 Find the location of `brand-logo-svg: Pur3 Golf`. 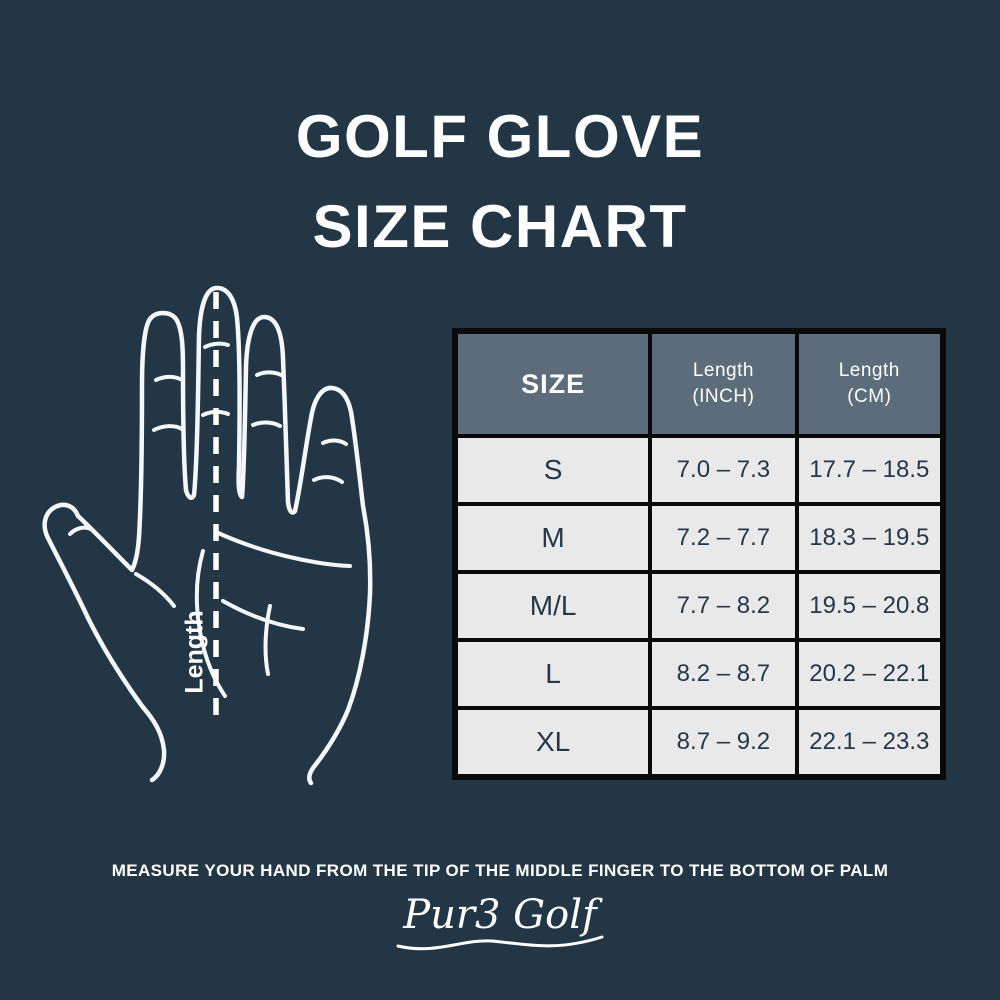

brand-logo-svg: Pur3 Golf is located at coordinates (500, 921).